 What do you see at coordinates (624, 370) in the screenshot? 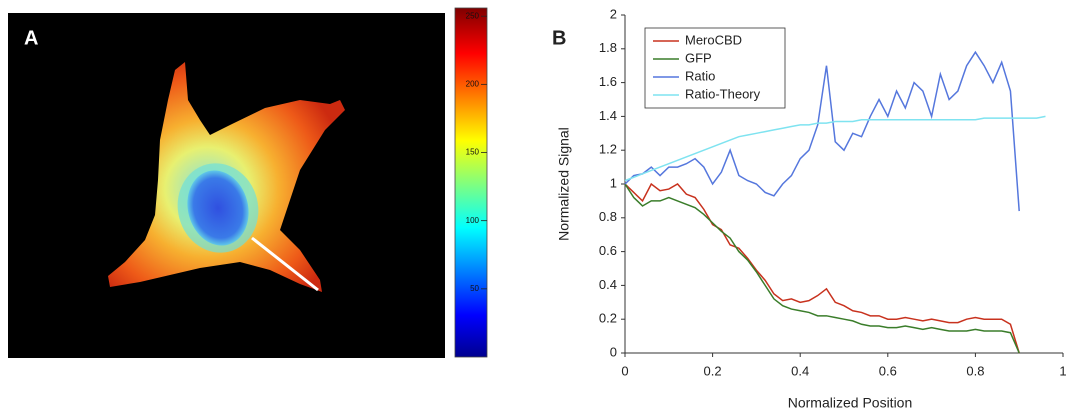
I see `x-tick-label: 0` at bounding box center [624, 370].